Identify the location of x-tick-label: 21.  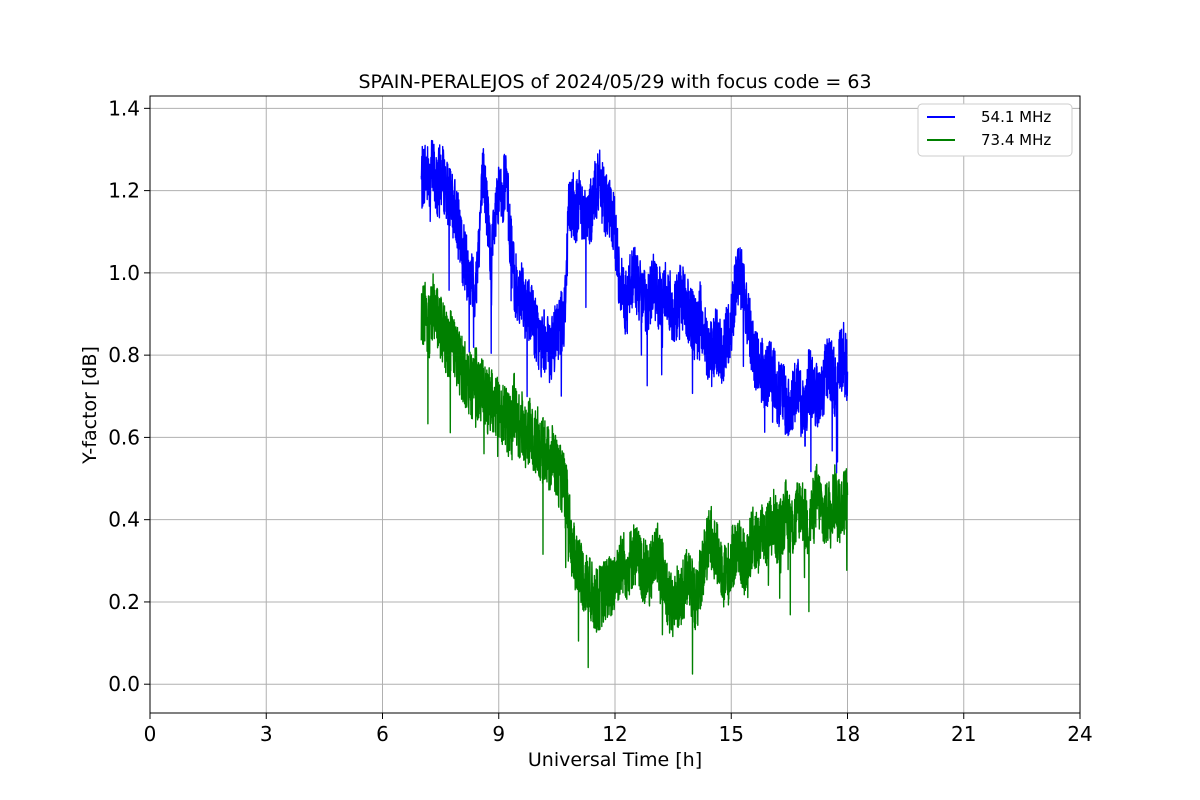
(963, 734).